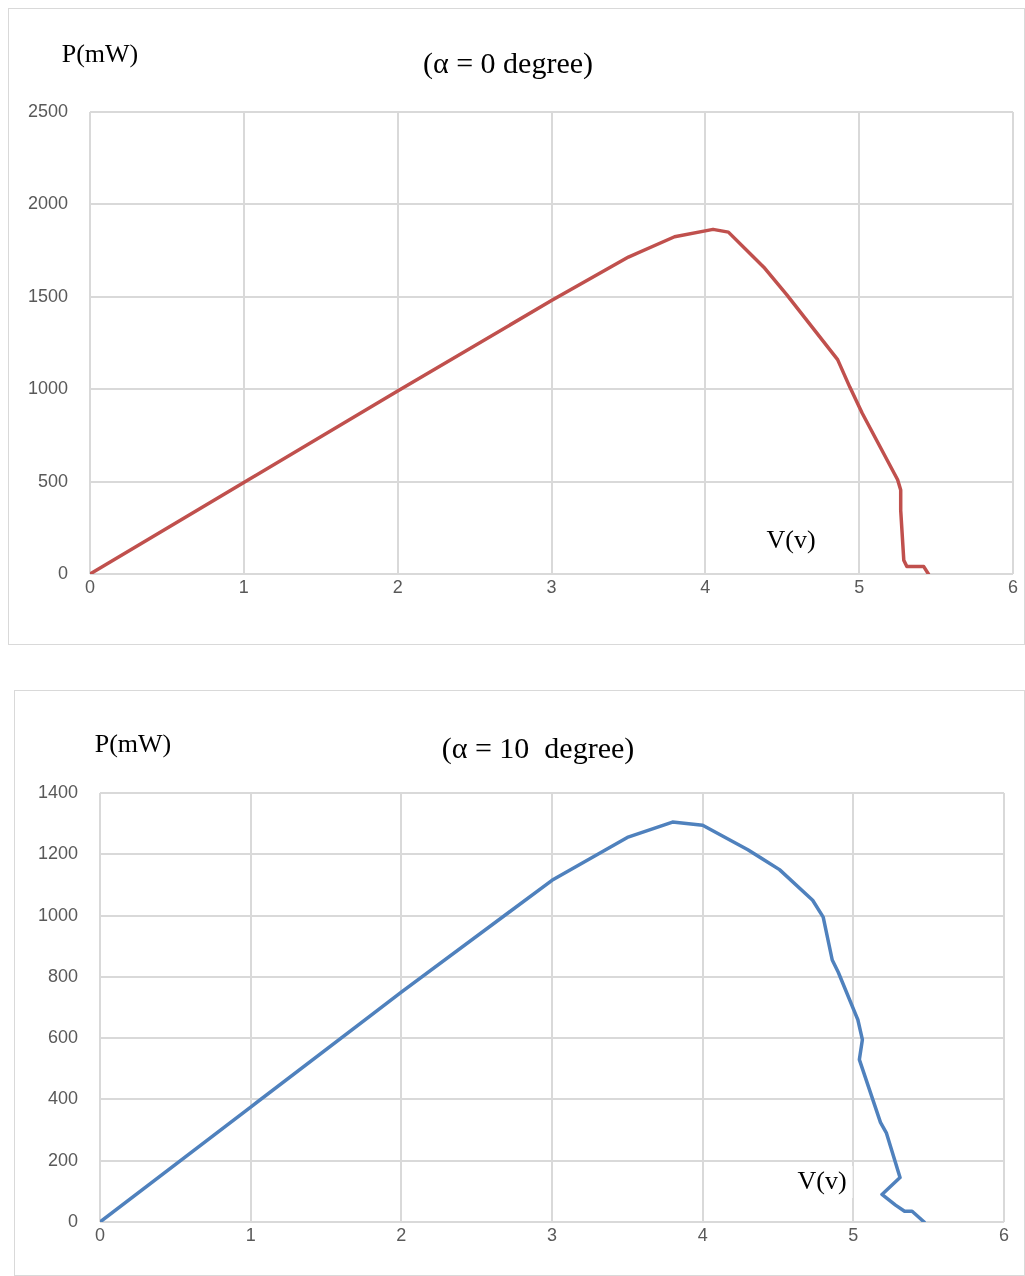 This screenshot has width=1025, height=1276. Describe the element at coordinates (508, 62) in the screenshot. I see `chart-title: (α = 0 degree)` at that location.